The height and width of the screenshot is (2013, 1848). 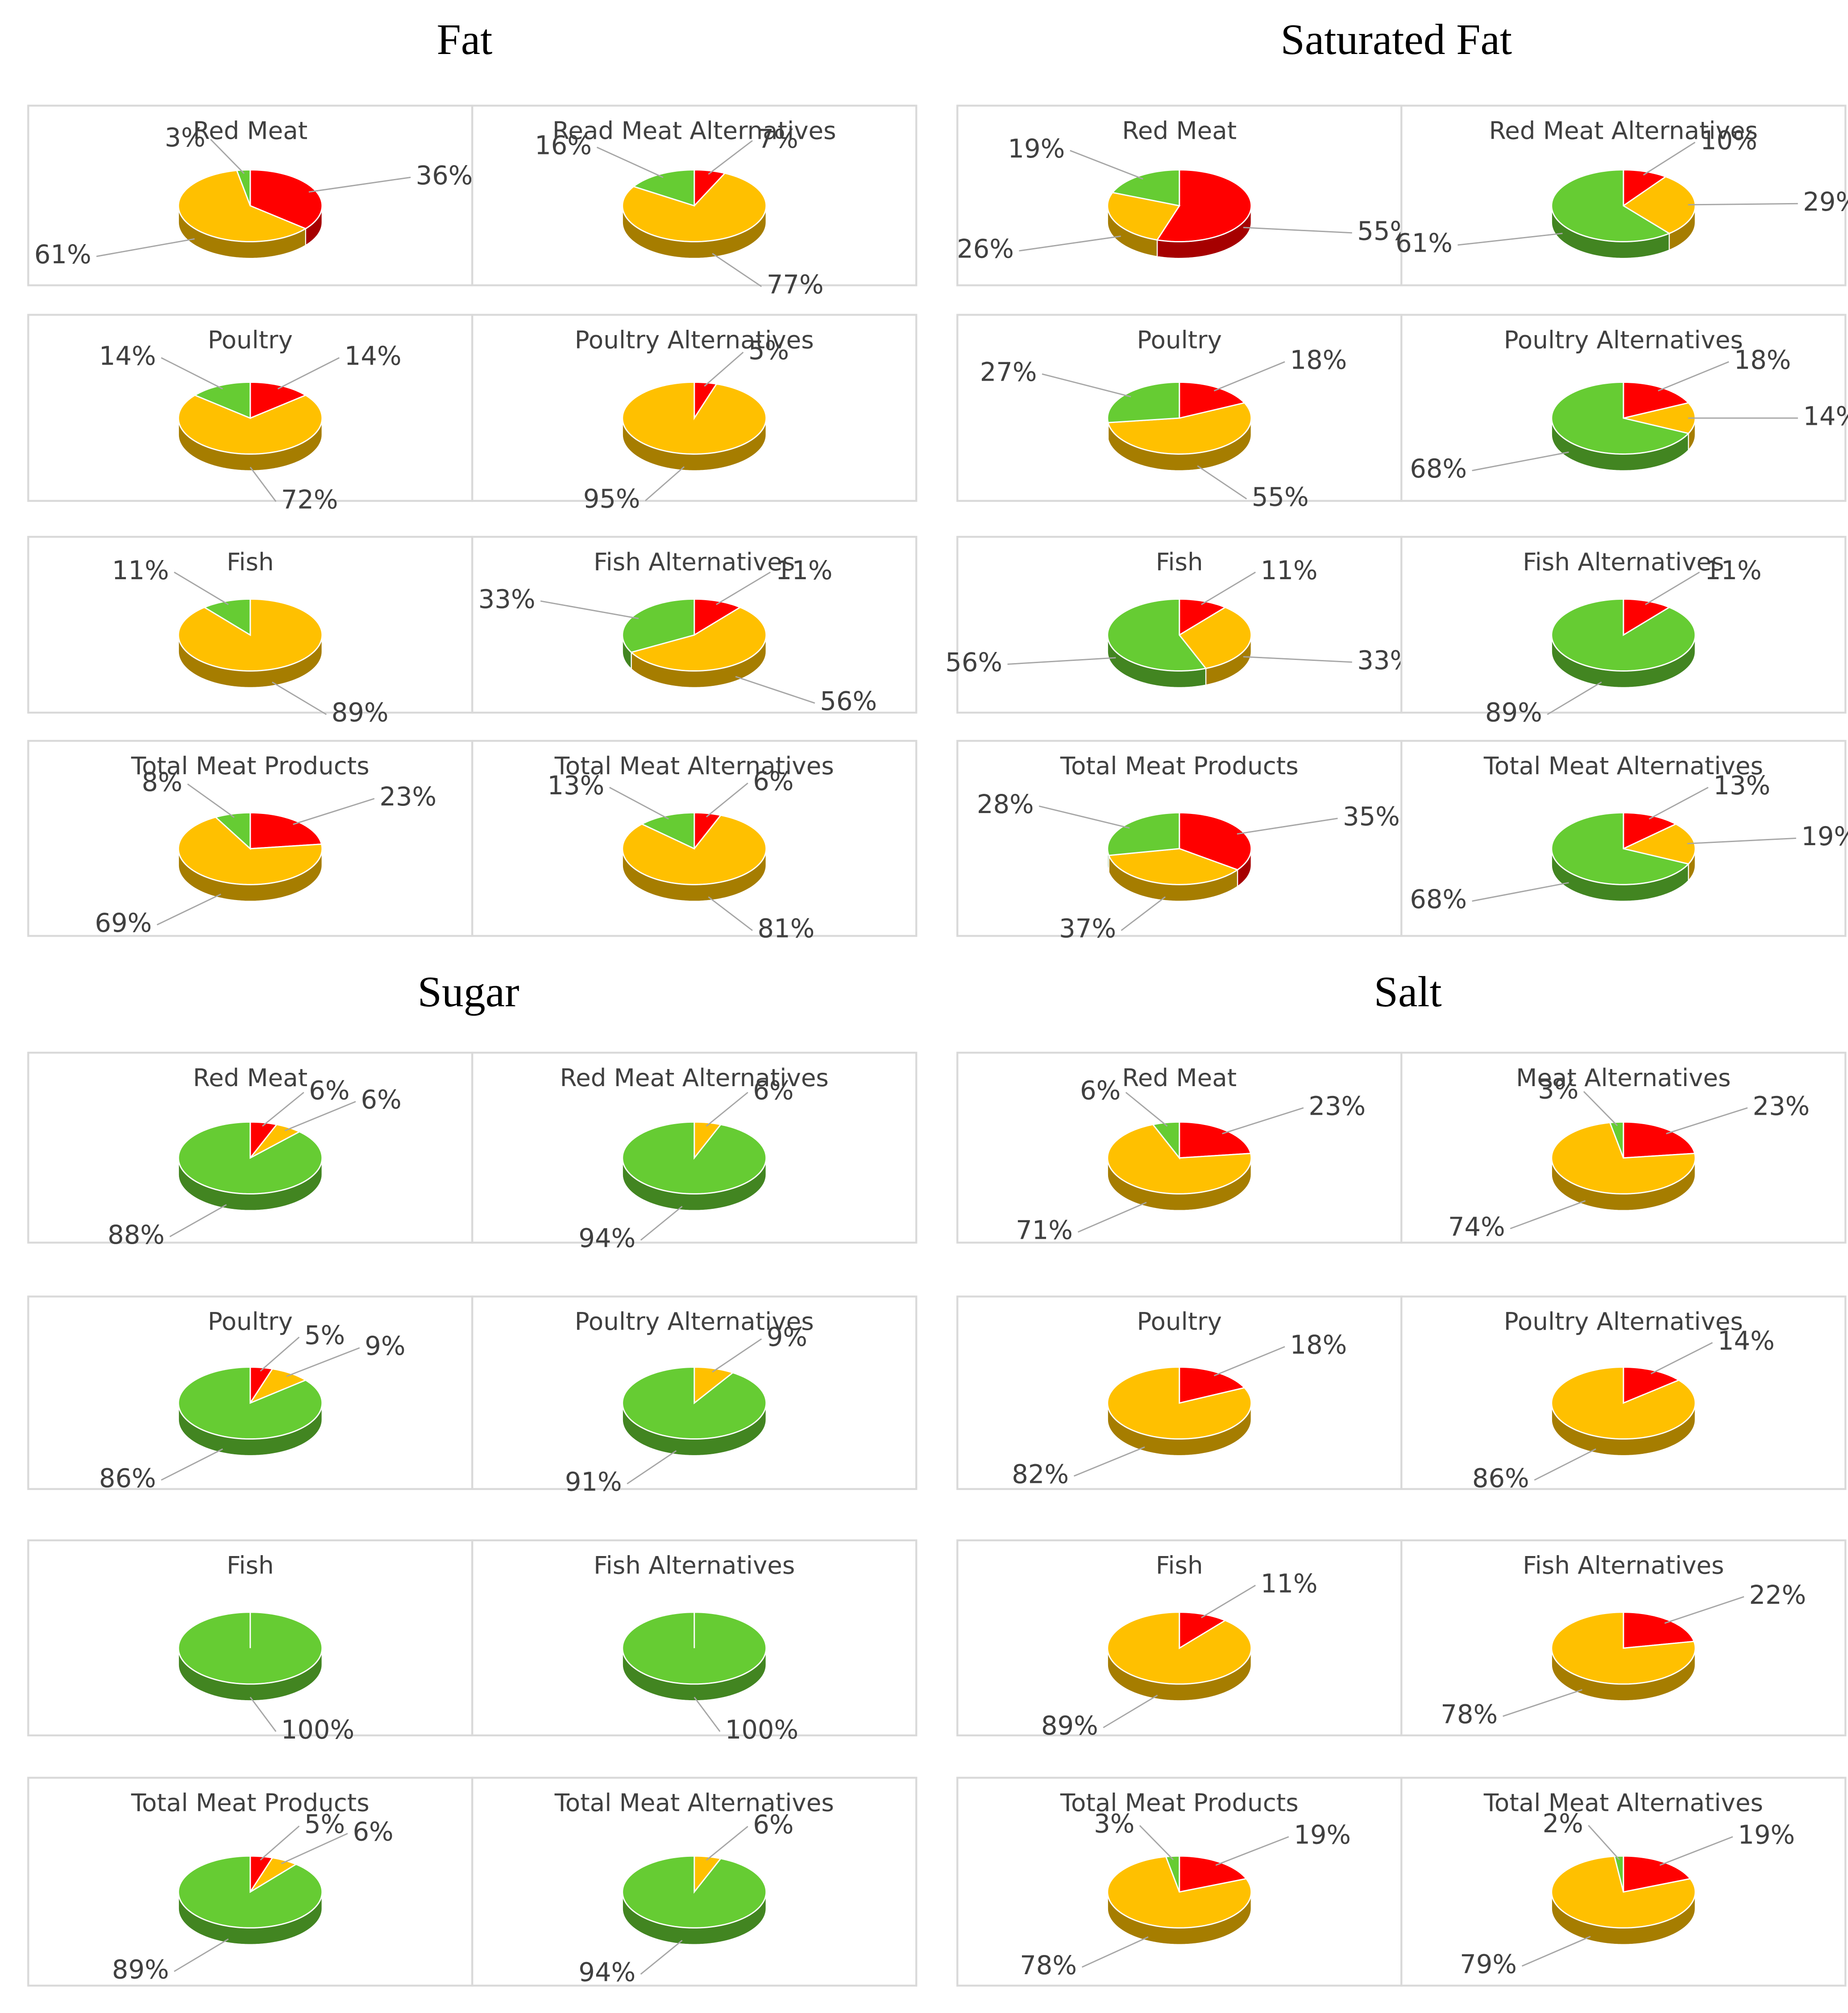 I want to click on pie-chart: Total Meat Alternatives 19% 79% 2%, so click(x=1624, y=1881).